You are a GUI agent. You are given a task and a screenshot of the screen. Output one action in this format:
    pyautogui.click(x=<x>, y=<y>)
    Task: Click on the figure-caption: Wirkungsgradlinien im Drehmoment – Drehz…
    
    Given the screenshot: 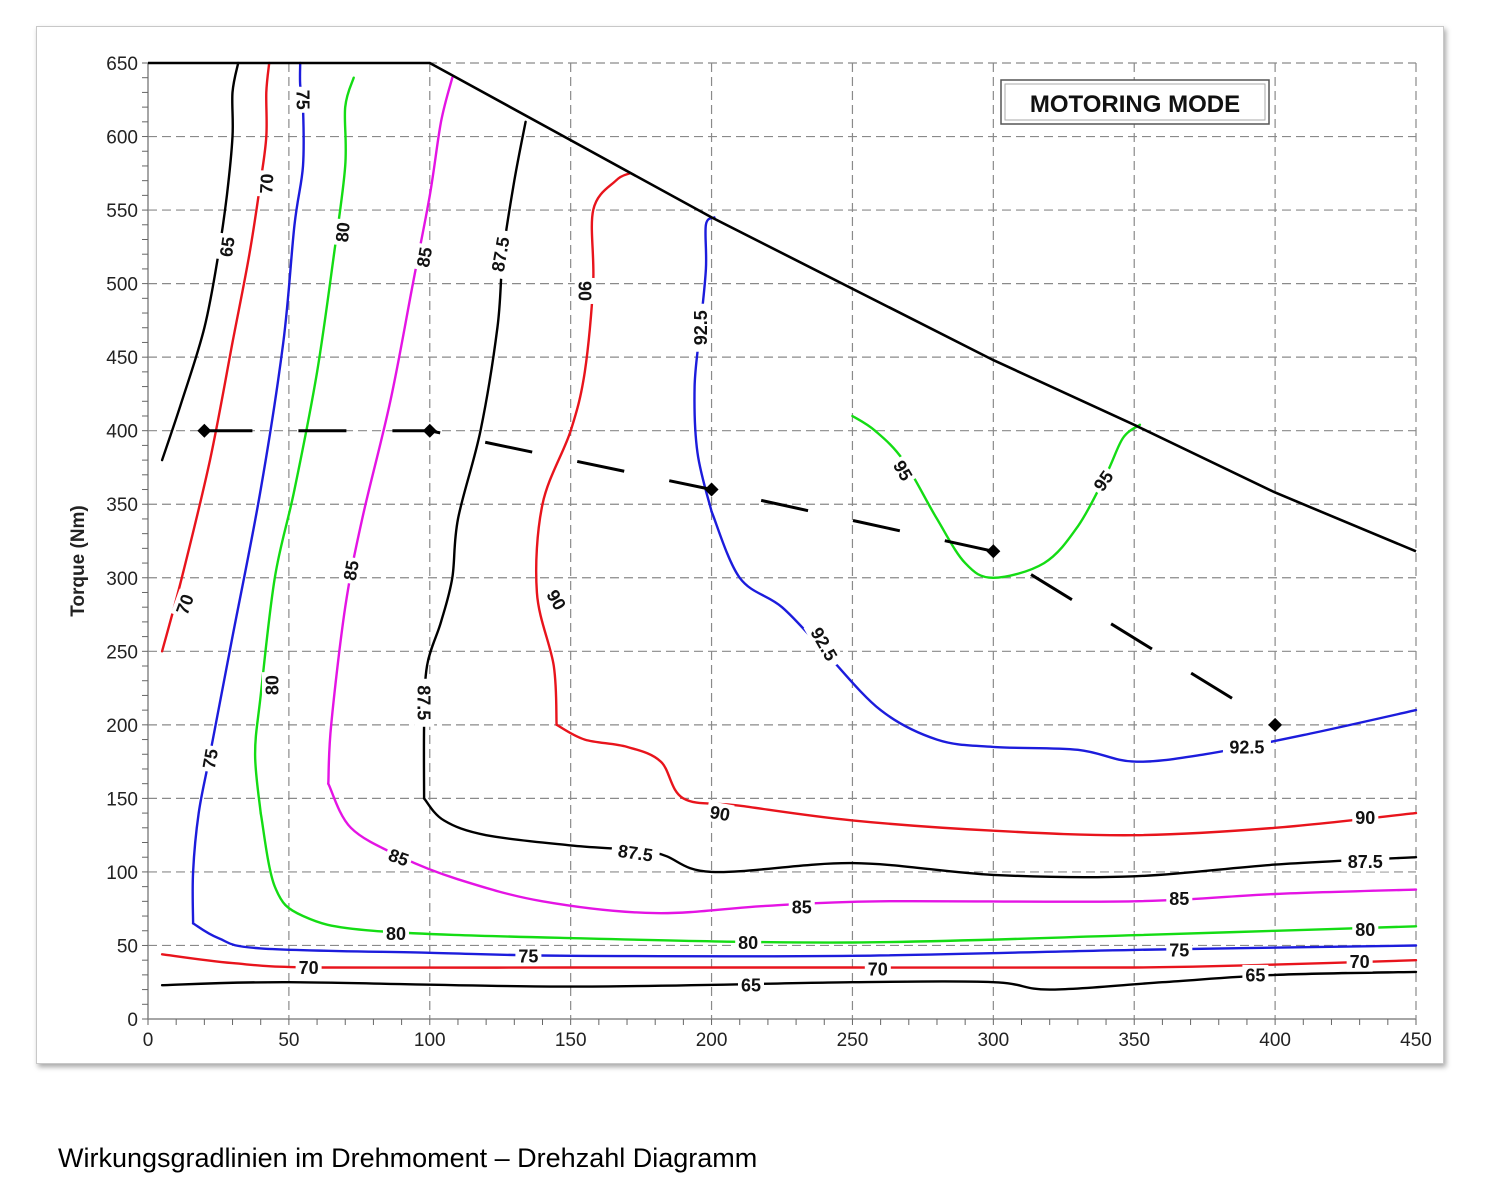 What is the action you would take?
    pyautogui.click(x=408, y=1158)
    